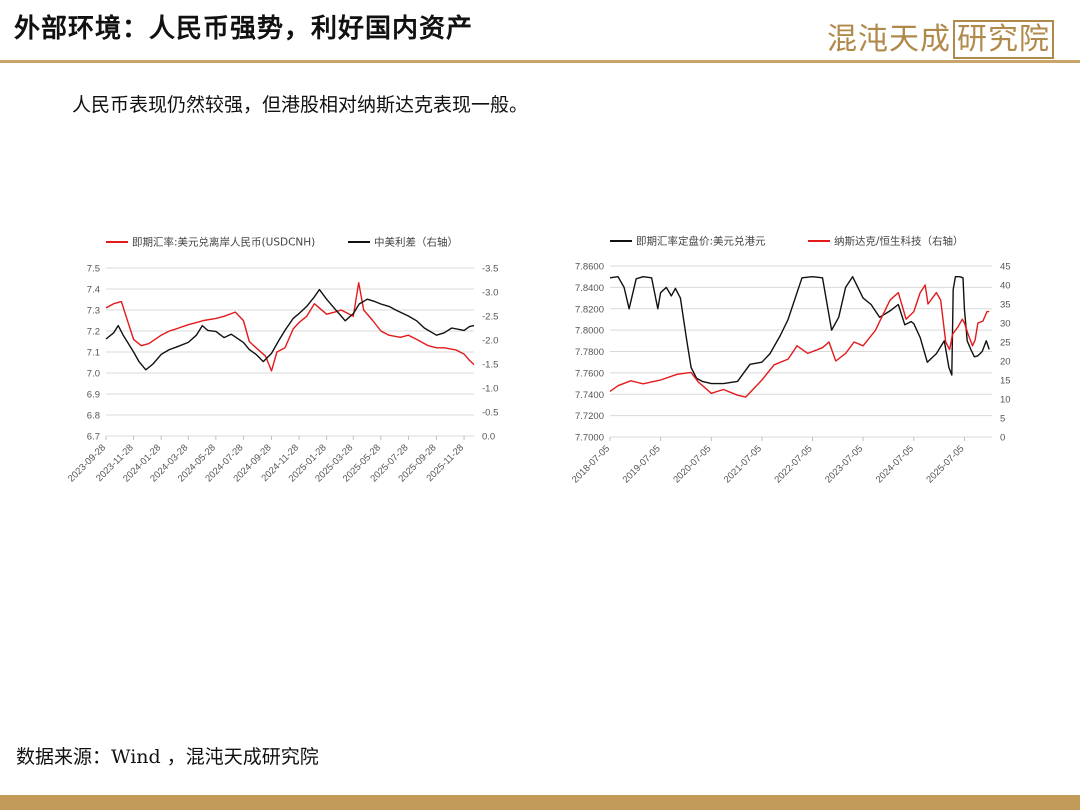 This screenshot has height=810, width=1080. Describe the element at coordinates (895, 464) in the screenshot. I see `x-tick-label: 2024-07-05` at that location.